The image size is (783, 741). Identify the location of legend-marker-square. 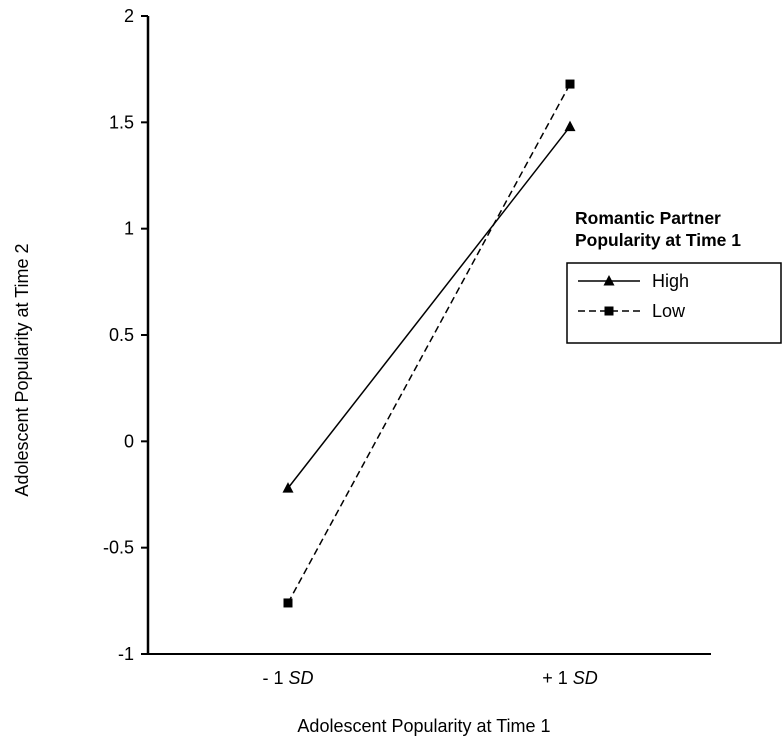
(609, 311).